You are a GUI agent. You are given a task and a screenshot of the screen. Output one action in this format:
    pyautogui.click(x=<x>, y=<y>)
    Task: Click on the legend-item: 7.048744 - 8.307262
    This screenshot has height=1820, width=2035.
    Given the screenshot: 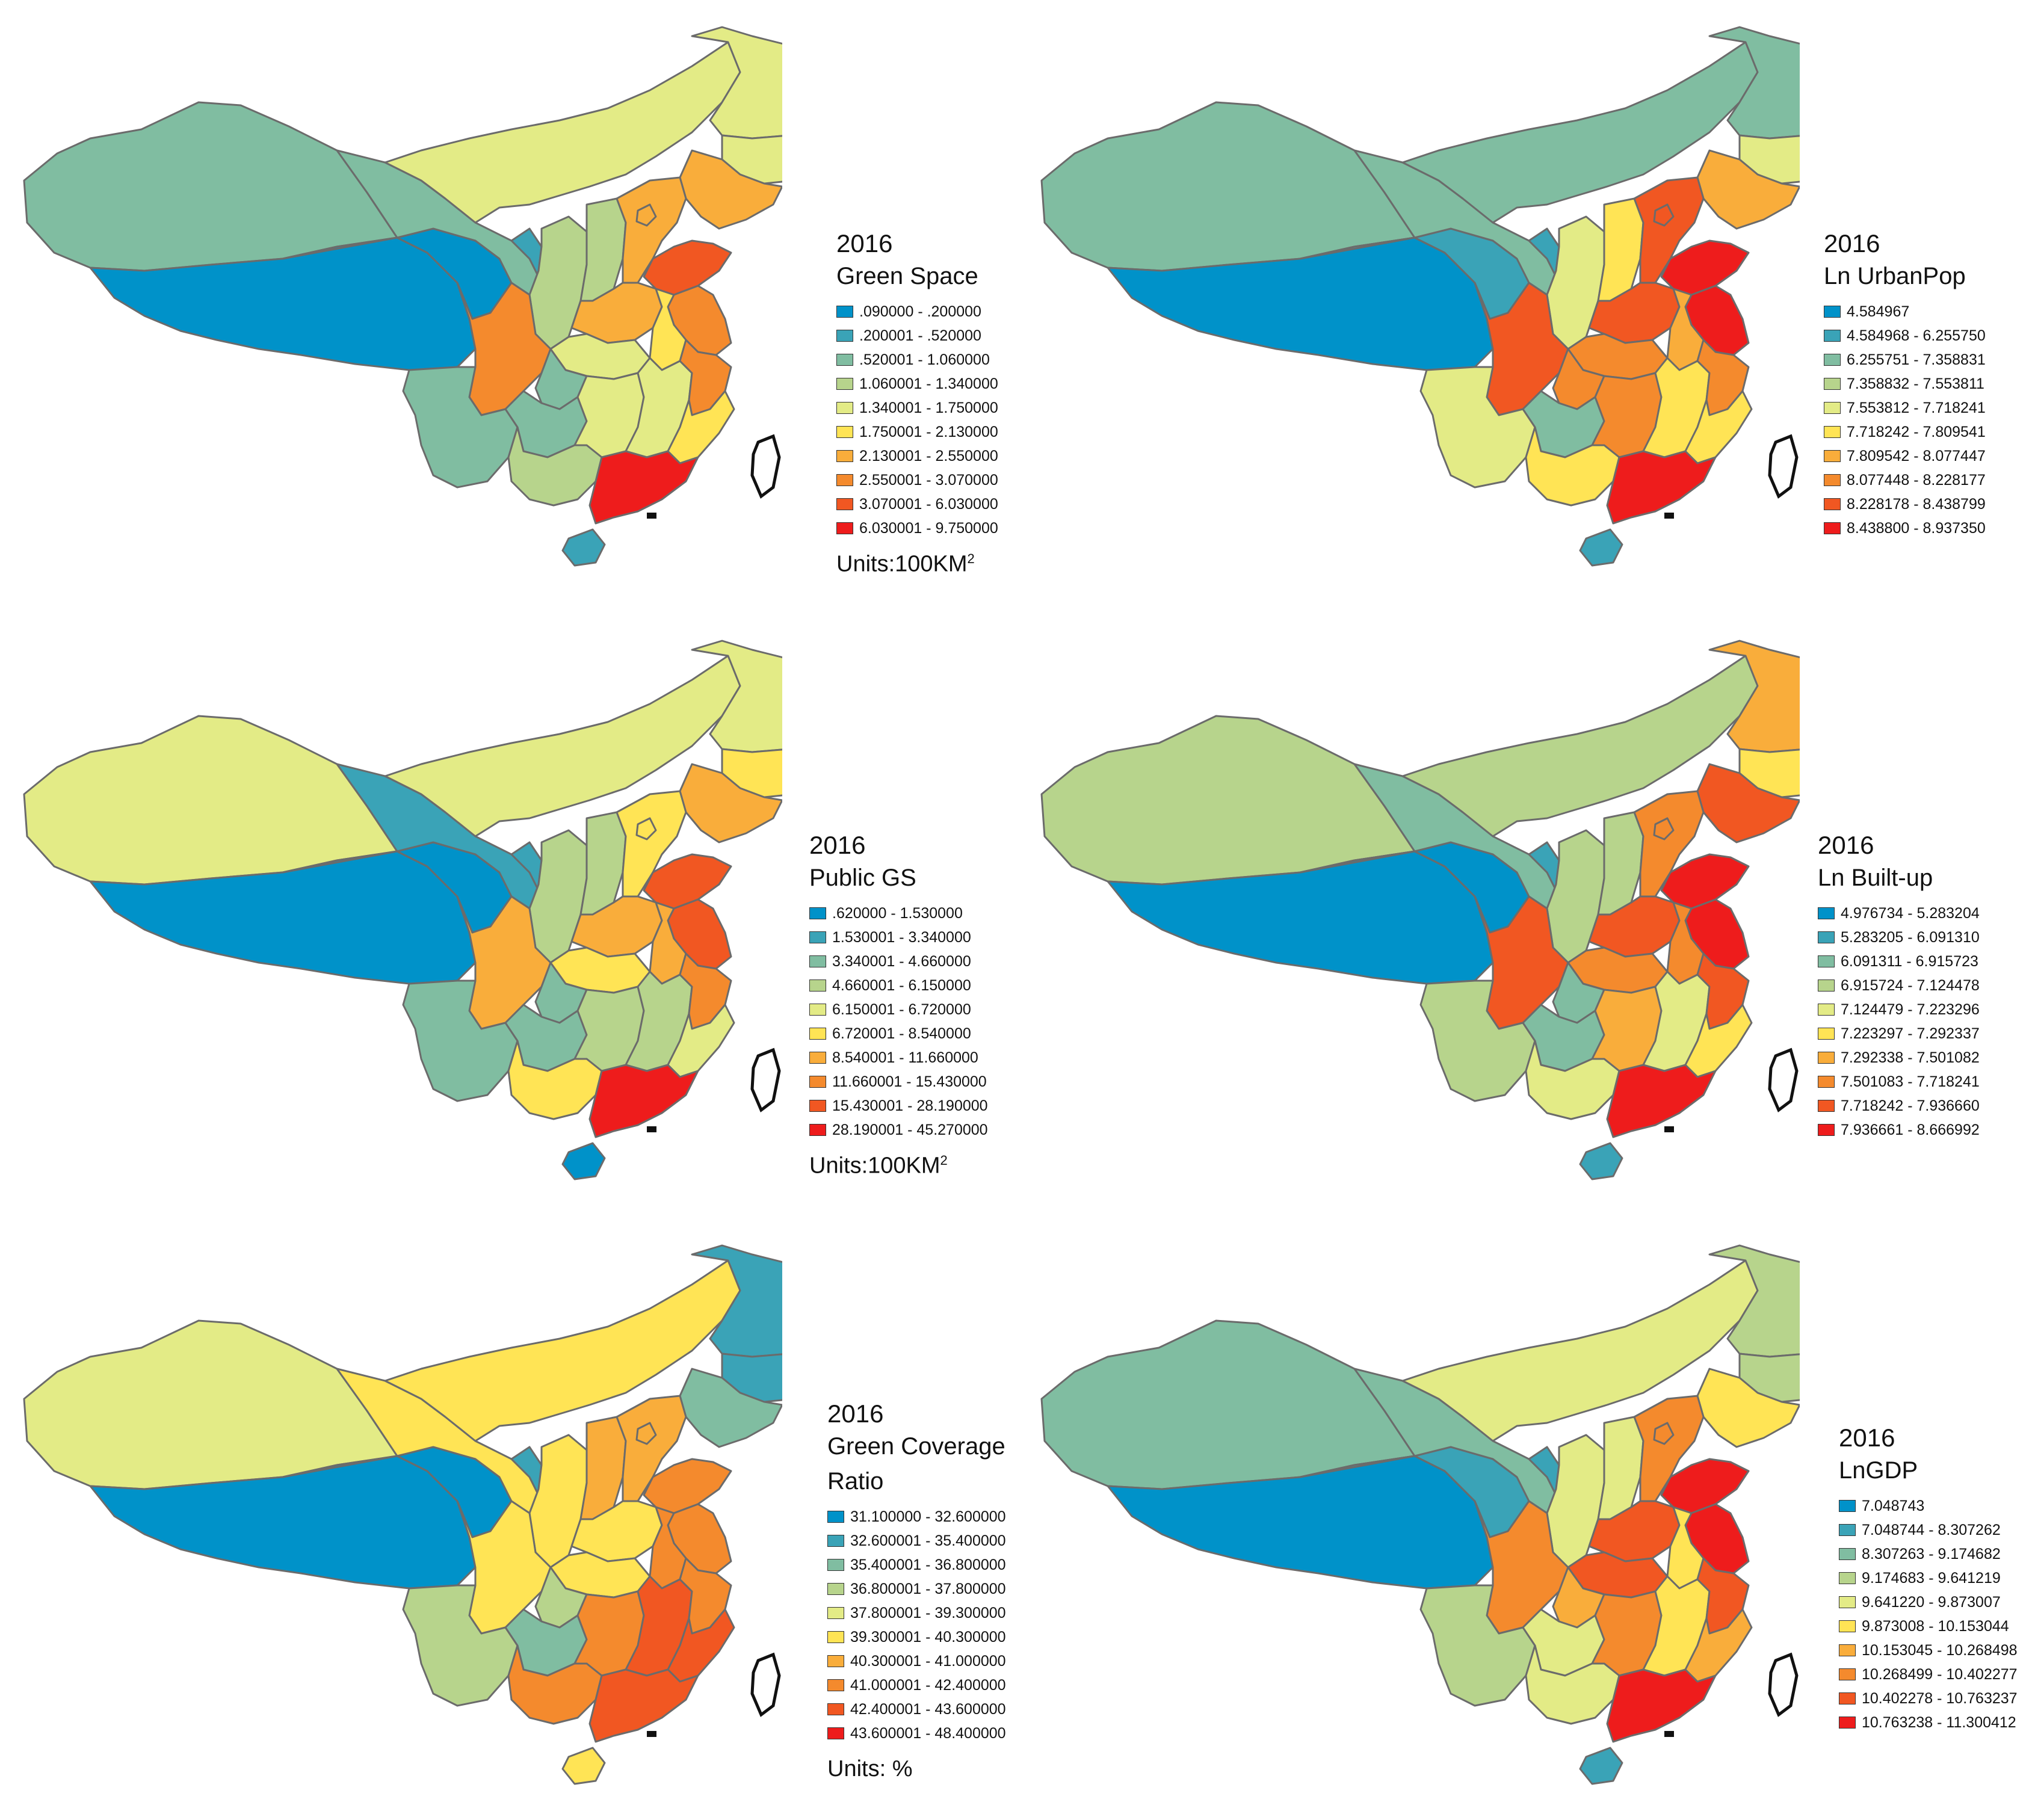 What is the action you would take?
    pyautogui.click(x=1929, y=1530)
    